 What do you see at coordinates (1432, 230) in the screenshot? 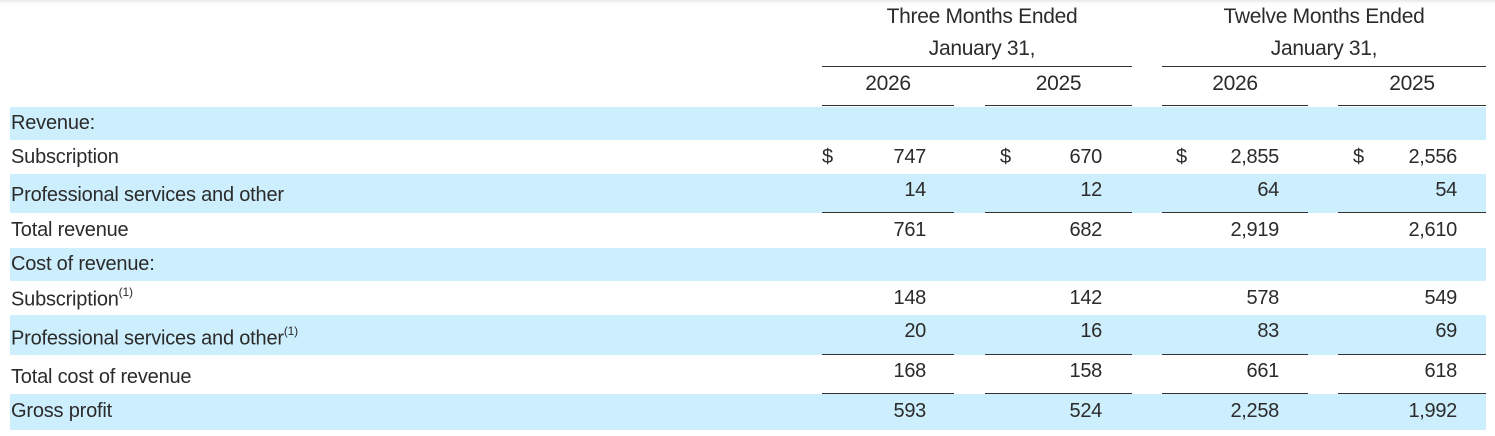
I see `cell-total-revenue-y-2025: 2,610` at bounding box center [1432, 230].